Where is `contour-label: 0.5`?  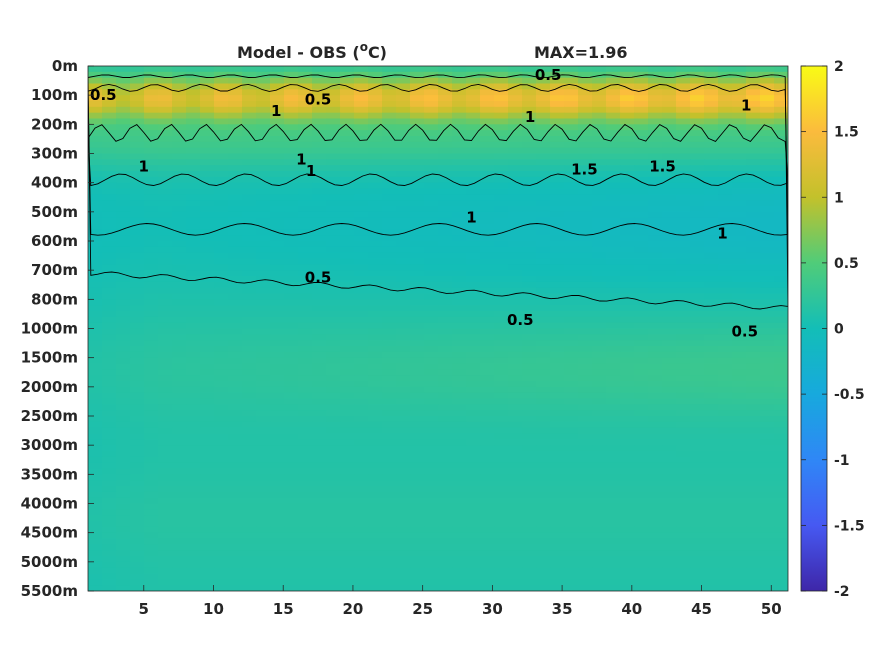 contour-label: 0.5 is located at coordinates (520, 320).